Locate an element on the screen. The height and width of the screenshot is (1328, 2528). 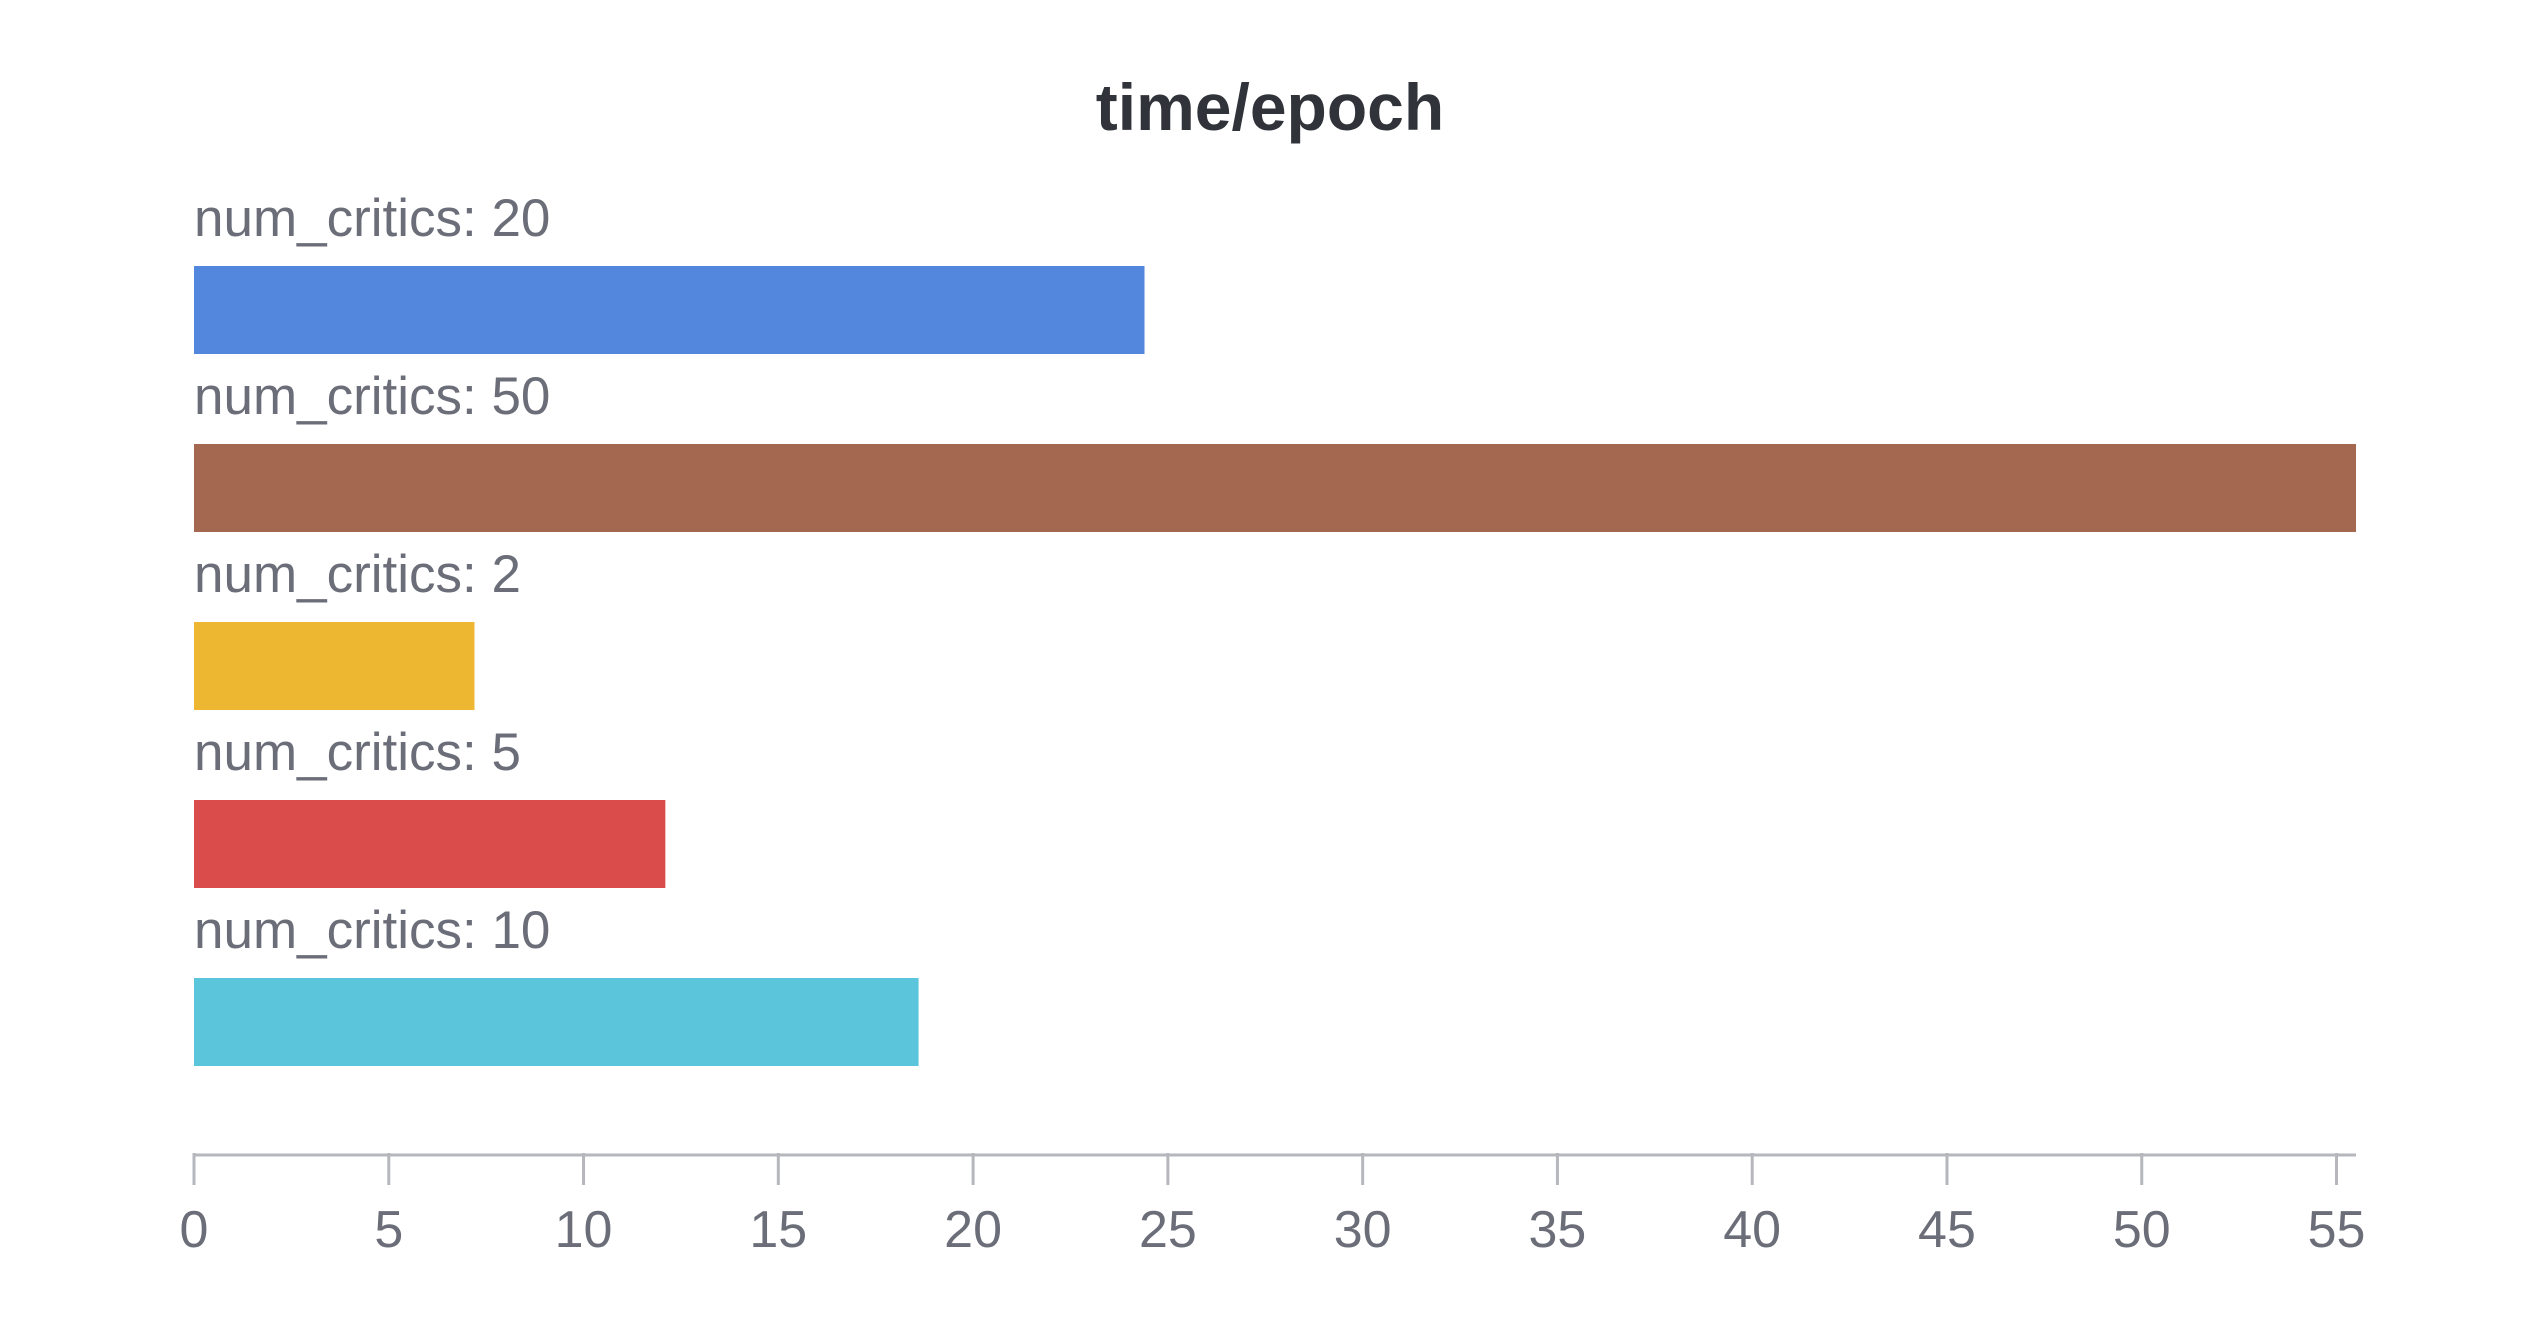
chart-title: time/epoch is located at coordinates (1270, 107).